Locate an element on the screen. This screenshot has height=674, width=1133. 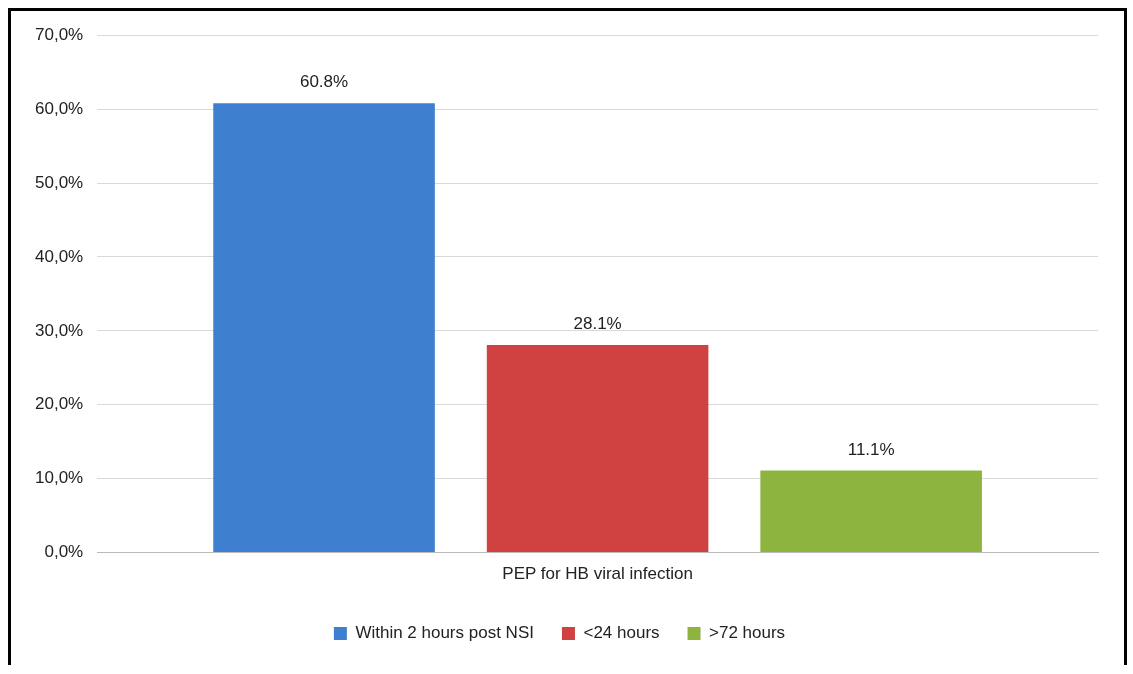
y-tick-label: 50,0% is located at coordinates (59, 182).